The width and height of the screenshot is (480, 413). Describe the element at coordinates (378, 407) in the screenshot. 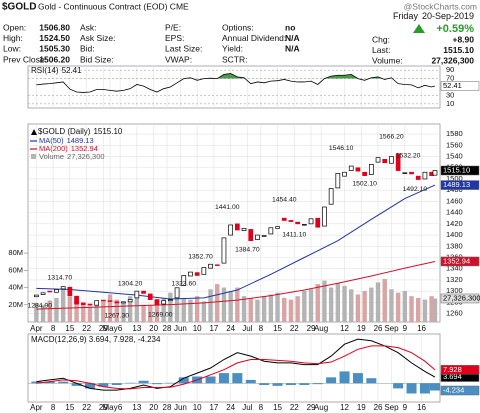

I see `x-tick-label: 26` at that location.